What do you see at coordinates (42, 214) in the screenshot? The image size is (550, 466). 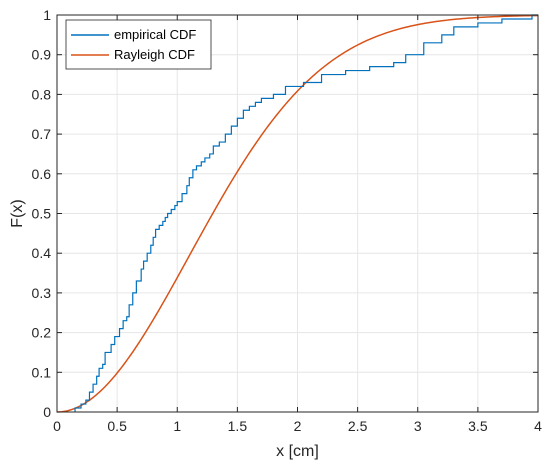 I see `y-tick-label: 0.5` at bounding box center [42, 214].